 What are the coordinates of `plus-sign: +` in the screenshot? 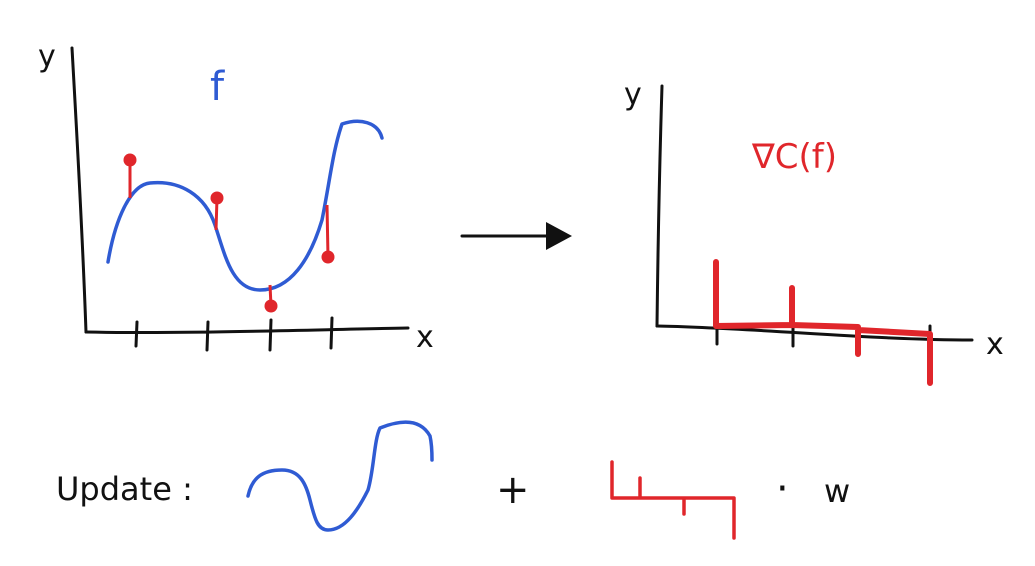 It's located at (513, 490).